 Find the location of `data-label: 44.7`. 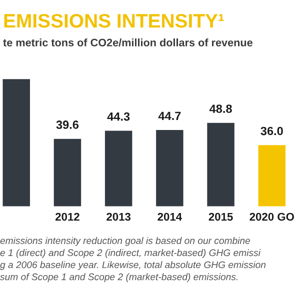

data-label: 44.7 is located at coordinates (169, 116).